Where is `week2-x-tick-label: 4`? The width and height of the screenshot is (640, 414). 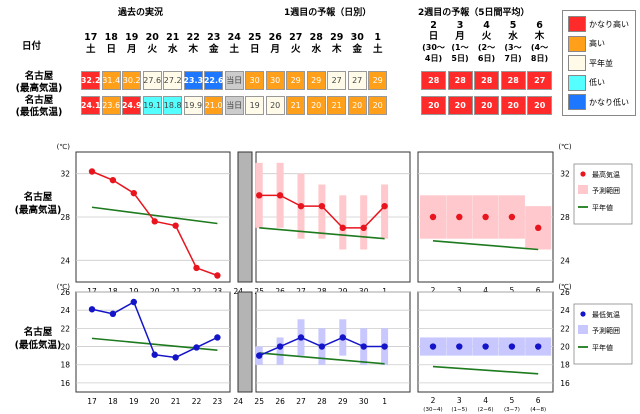 week2-x-tick-label: 4 is located at coordinates (485, 290).